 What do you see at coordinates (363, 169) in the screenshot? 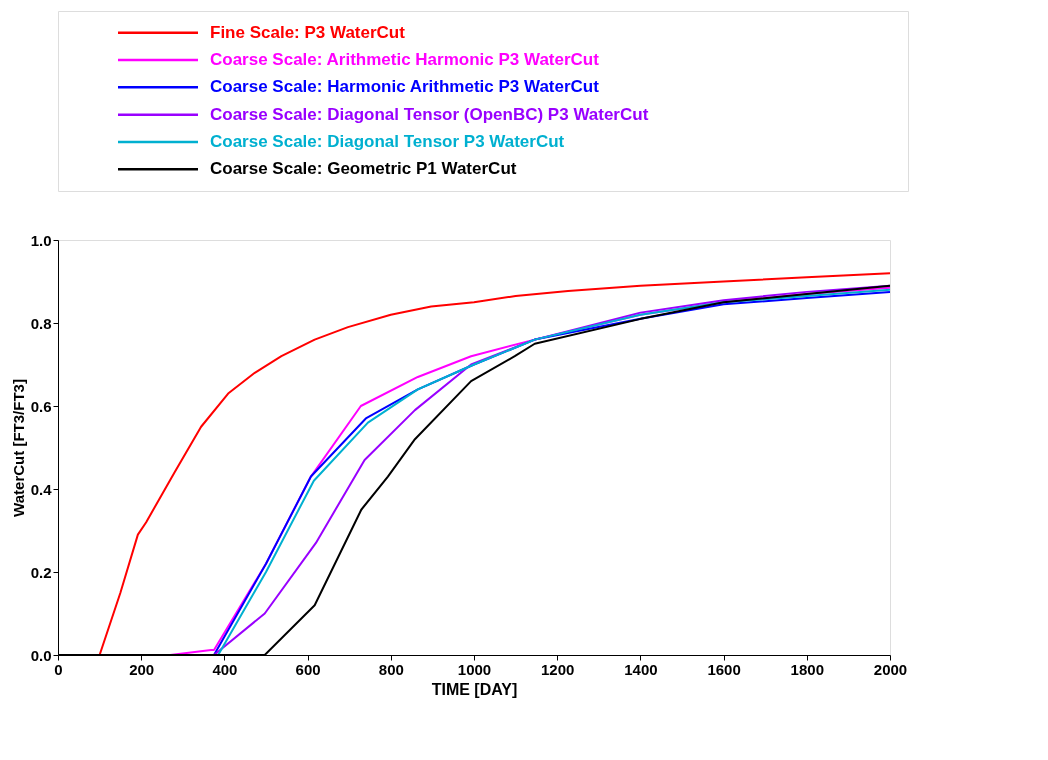
I see `legend-label: Coarse Scale: Geometric P1 WaterCut` at bounding box center [363, 169].